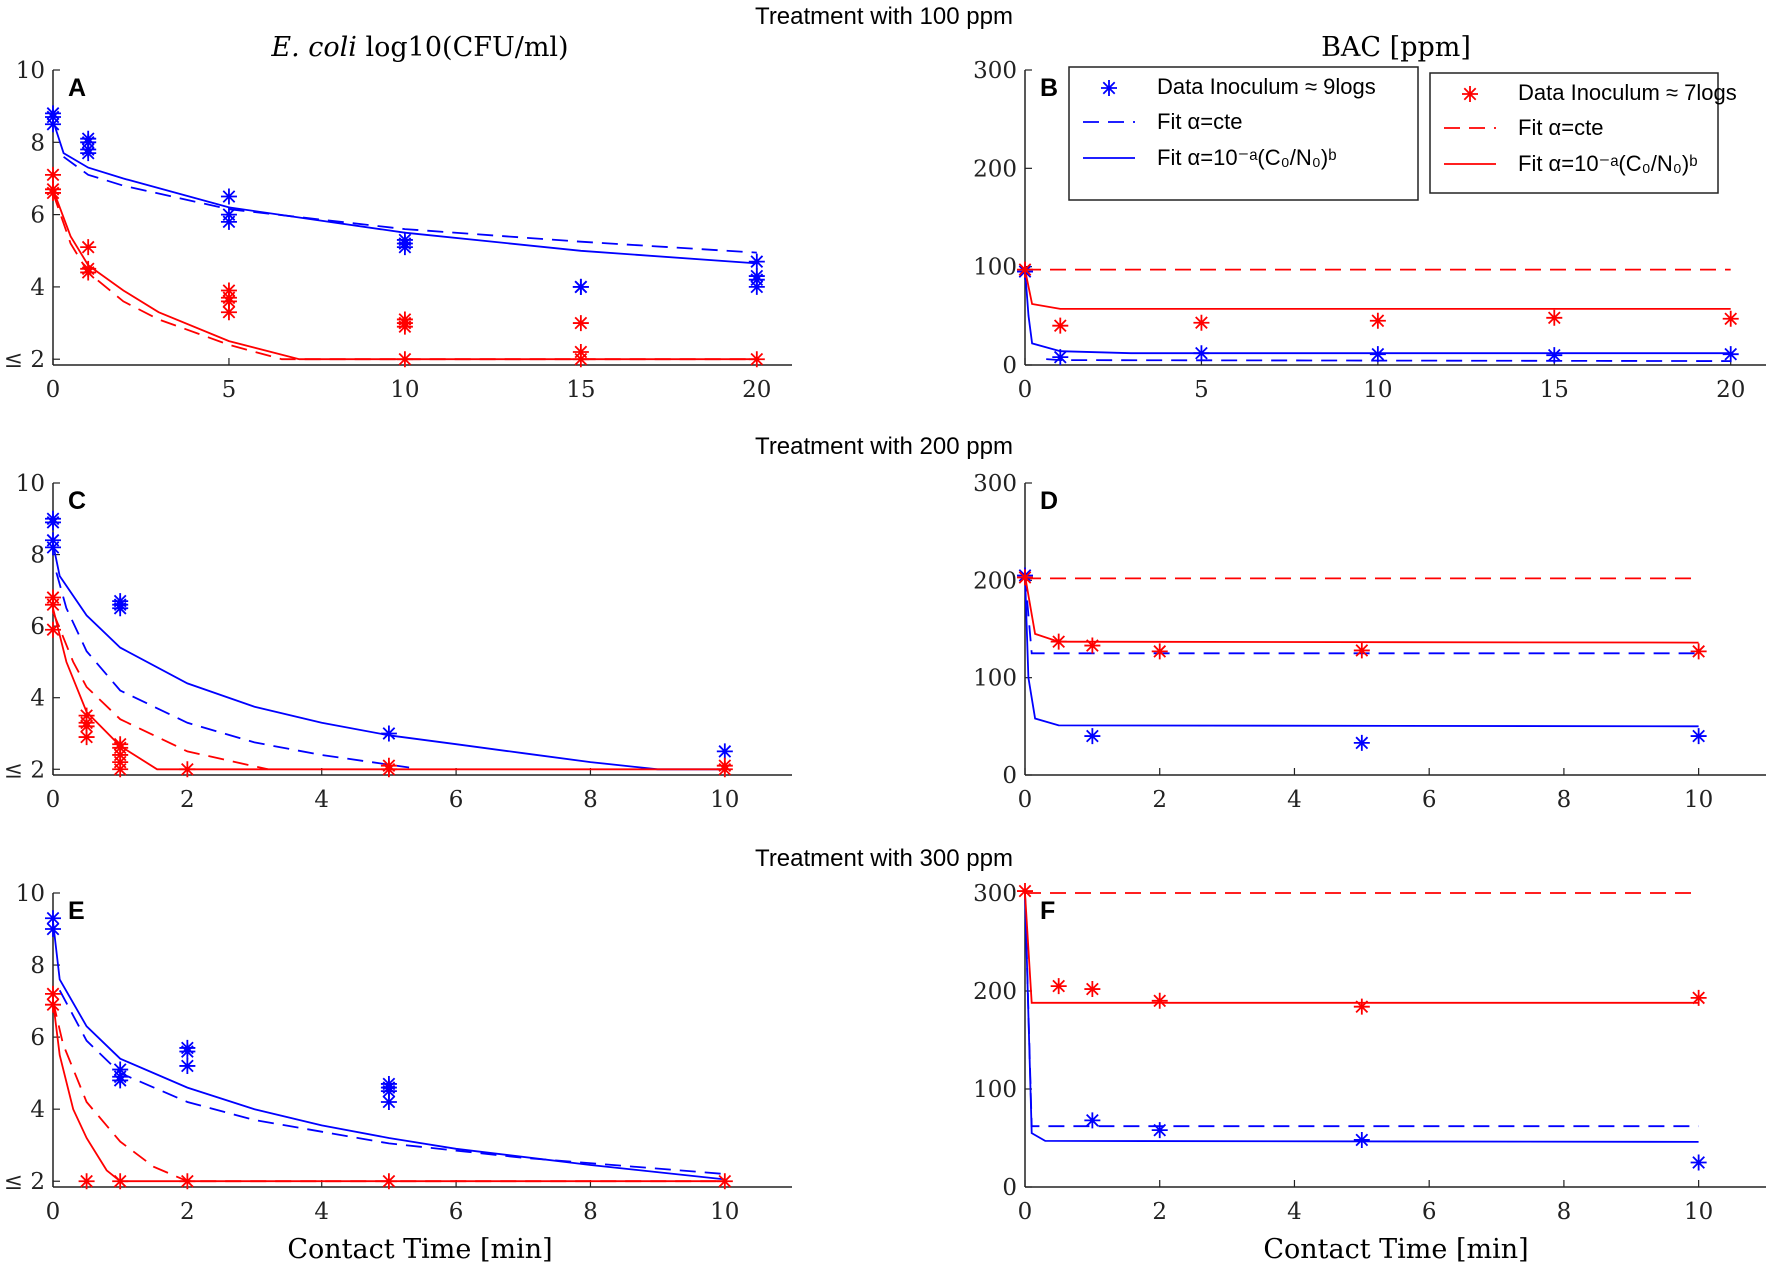 This screenshot has height=1268, width=1772. Describe the element at coordinates (1266, 86) in the screenshot. I see `legend-label: Data Inoculum ≈ 9logs` at that location.